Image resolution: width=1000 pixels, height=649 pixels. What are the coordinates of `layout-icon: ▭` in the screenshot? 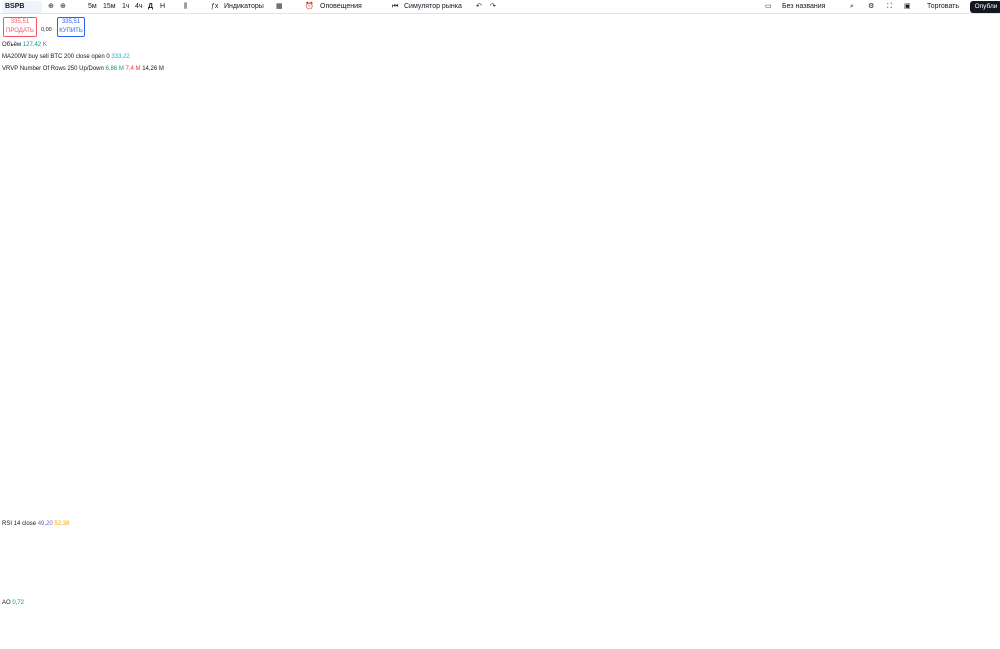 It's located at (768, 6).